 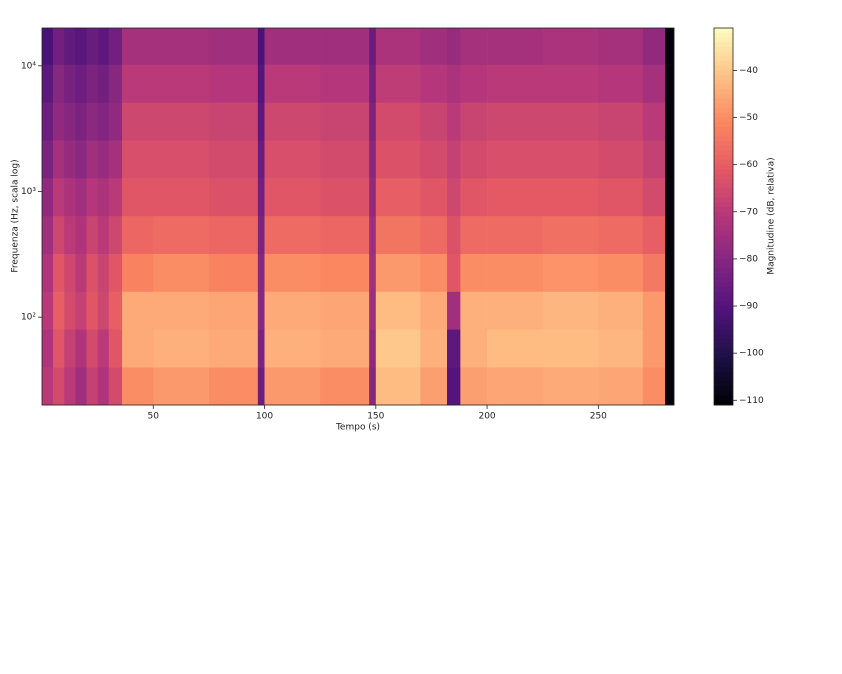 What do you see at coordinates (28, 192) in the screenshot?
I see `y-tick-label: 10³` at bounding box center [28, 192].